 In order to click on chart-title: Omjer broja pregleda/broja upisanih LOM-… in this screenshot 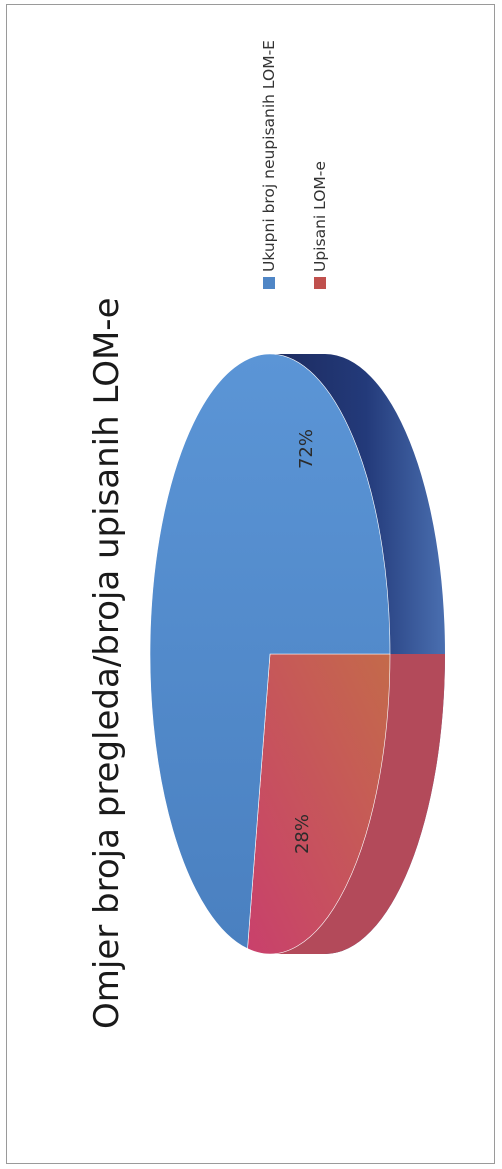, I will do `click(107, 663)`.